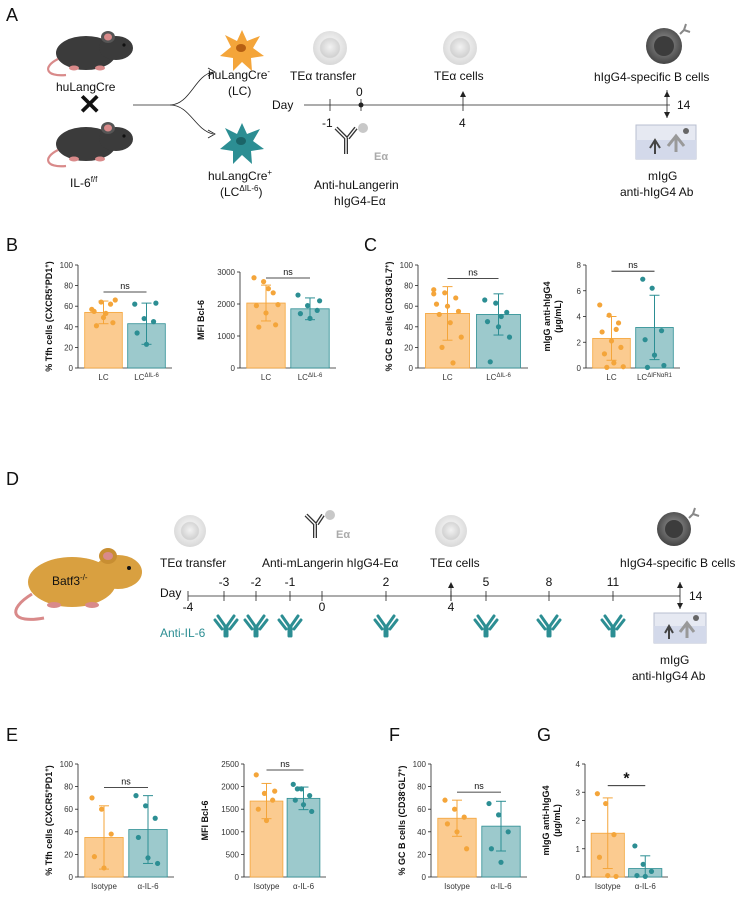 This screenshot has width=738, height=924. Describe the element at coordinates (501, 886) in the screenshot. I see `x-tick-label: α-IL-6` at that location.